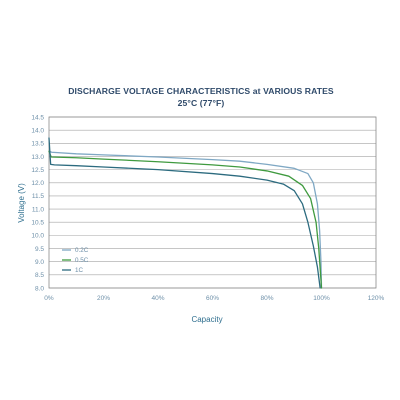 This screenshot has width=400, height=400. What do you see at coordinates (206, 319) in the screenshot?
I see `x-axis-label: Capacity` at bounding box center [206, 319].